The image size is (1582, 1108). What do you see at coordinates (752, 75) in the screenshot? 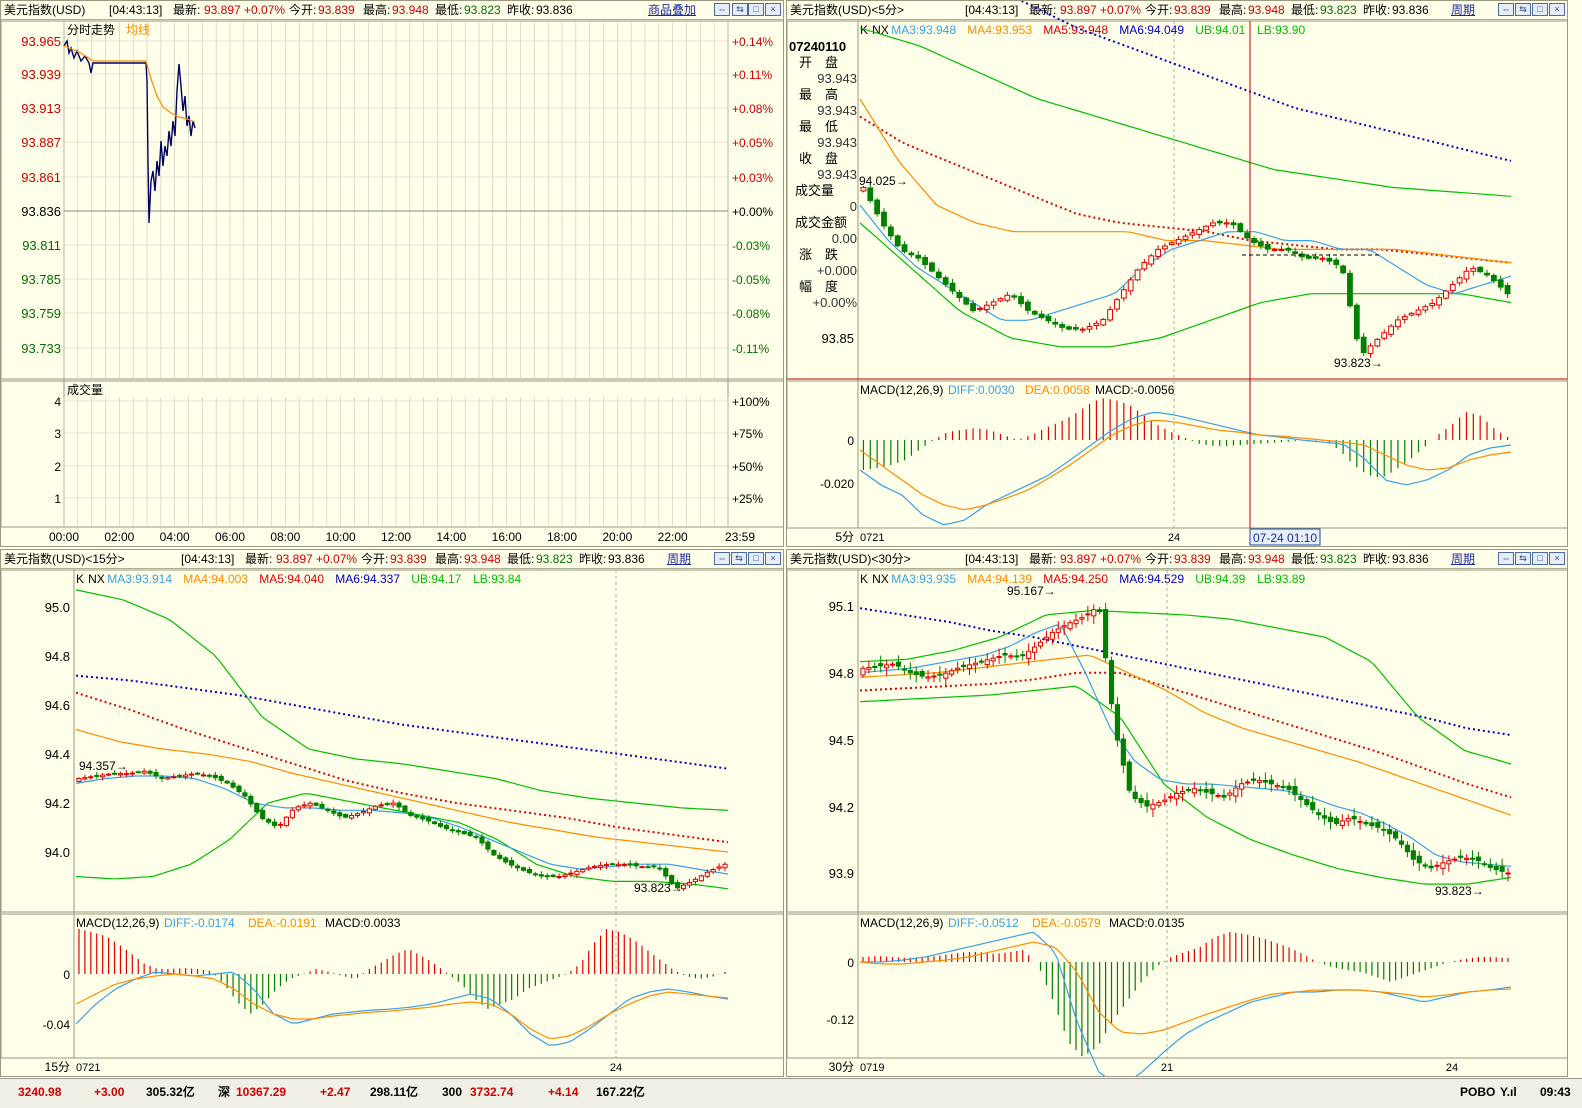
I see `pct-tick: +0.11%` at bounding box center [752, 75].